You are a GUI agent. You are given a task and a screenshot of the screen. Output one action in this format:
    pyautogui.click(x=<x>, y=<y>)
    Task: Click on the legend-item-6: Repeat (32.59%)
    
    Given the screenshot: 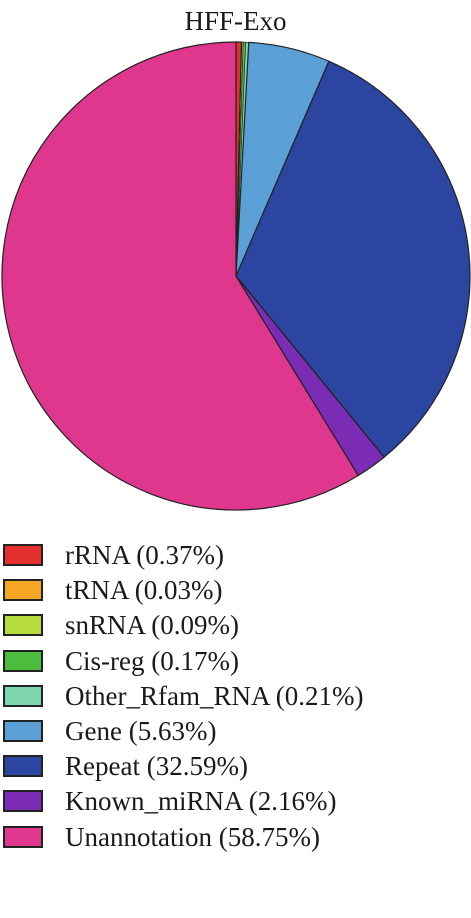 What is the action you would take?
    pyautogui.click(x=125, y=766)
    